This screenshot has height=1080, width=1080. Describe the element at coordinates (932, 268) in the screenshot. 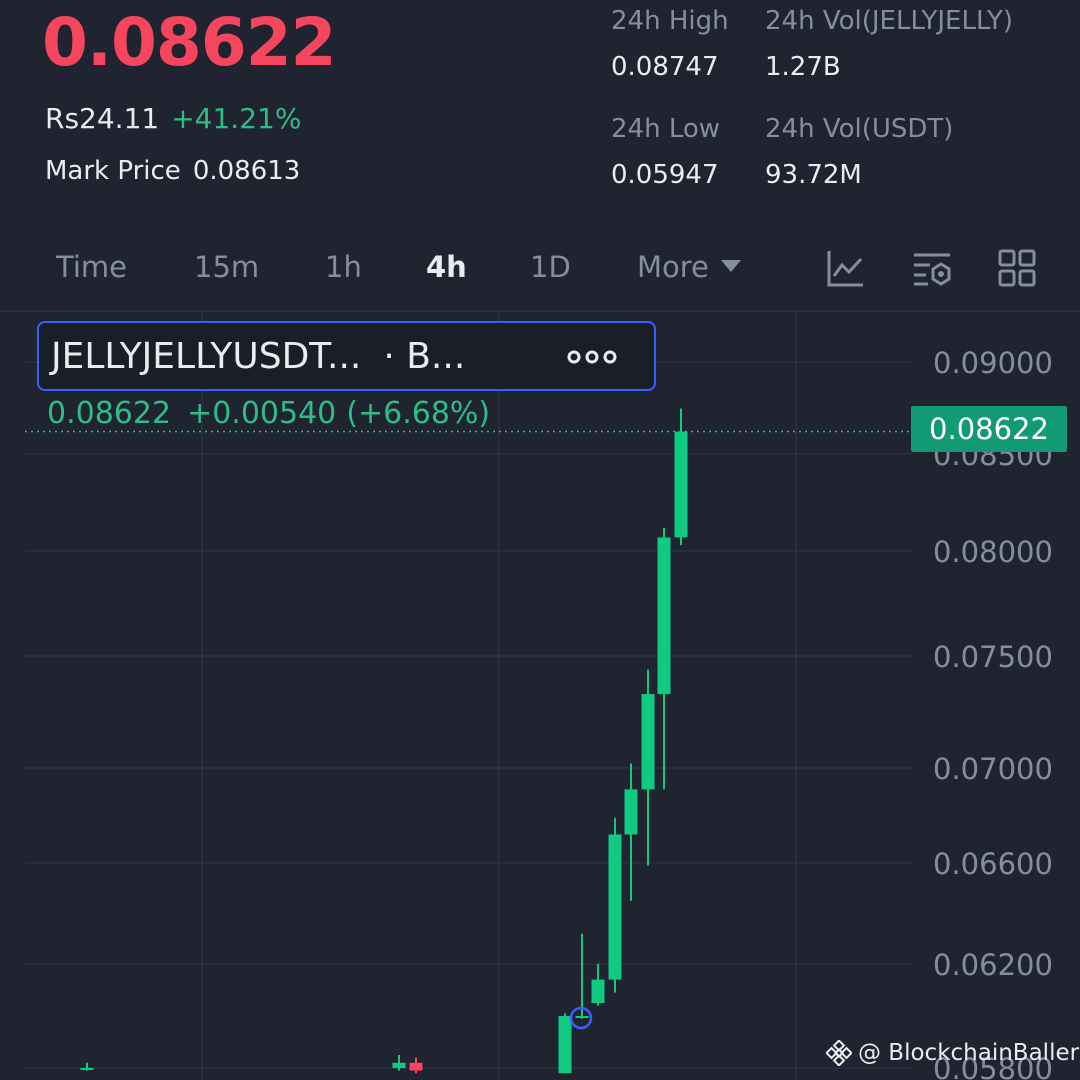

I see `settings-sliders-icon` at that location.